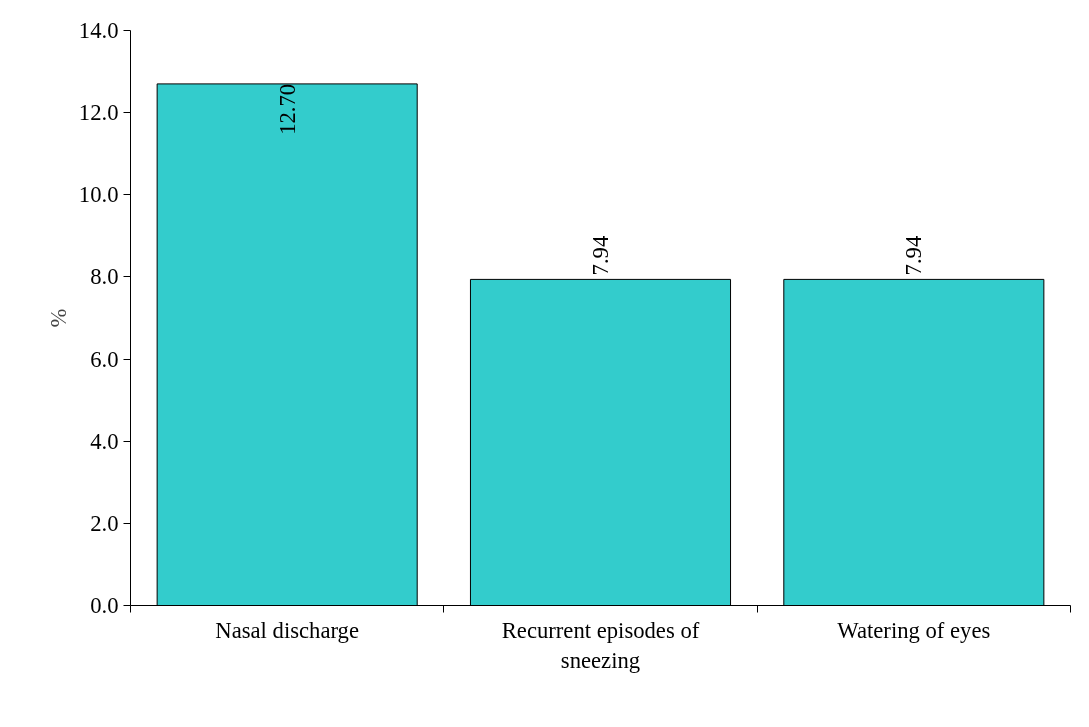 This screenshot has width=1089, height=727. What do you see at coordinates (98, 30) in the screenshot?
I see `y-tick-label: 14.0` at bounding box center [98, 30].